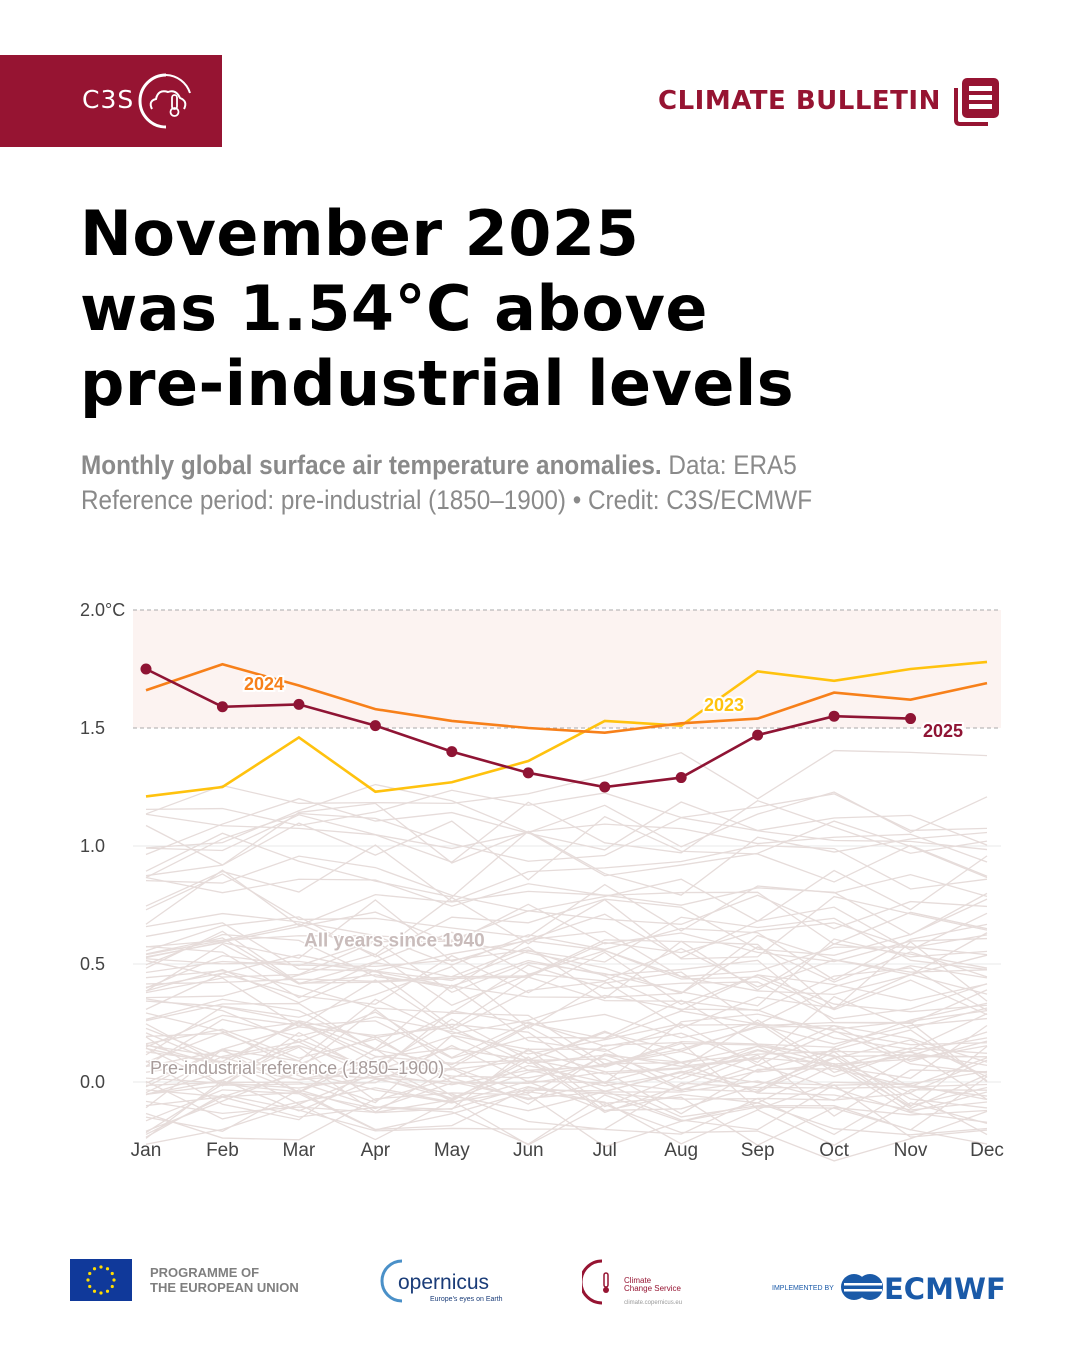 The width and height of the screenshot is (1080, 1350). What do you see at coordinates (799, 101) in the screenshot?
I see `climate-bulletin-label: CLIMATE BULLETIN` at bounding box center [799, 101].